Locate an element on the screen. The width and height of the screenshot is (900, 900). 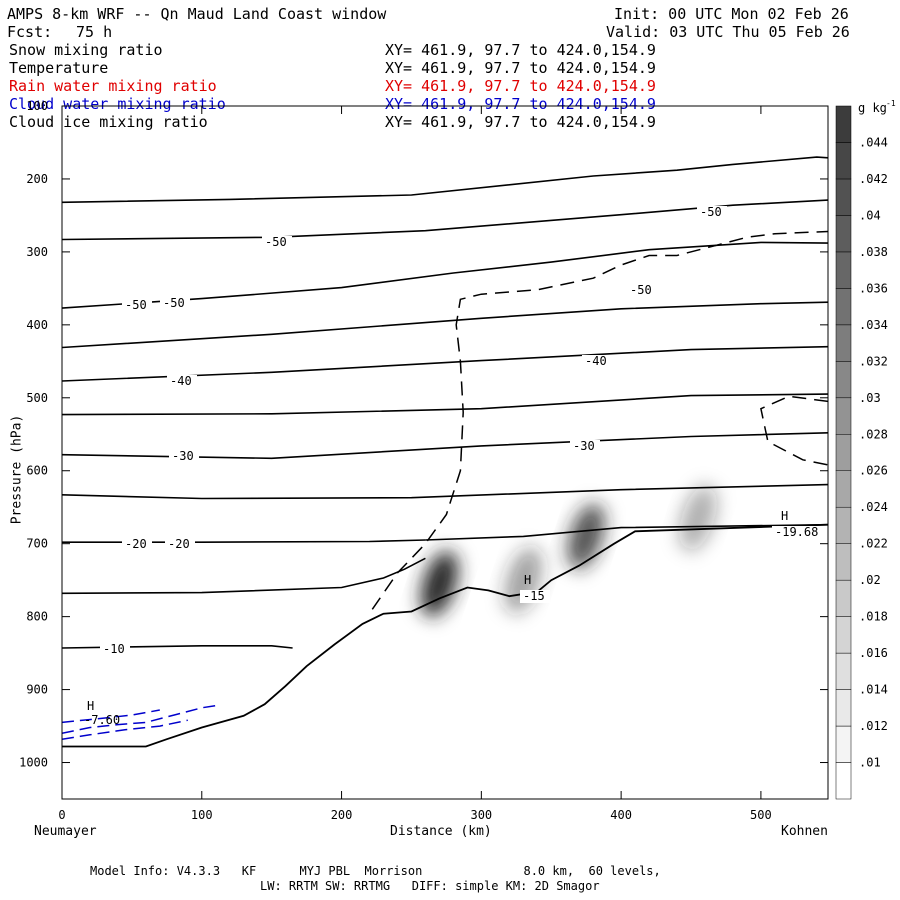
x-tick-label: 500 is located at coordinates (761, 815).